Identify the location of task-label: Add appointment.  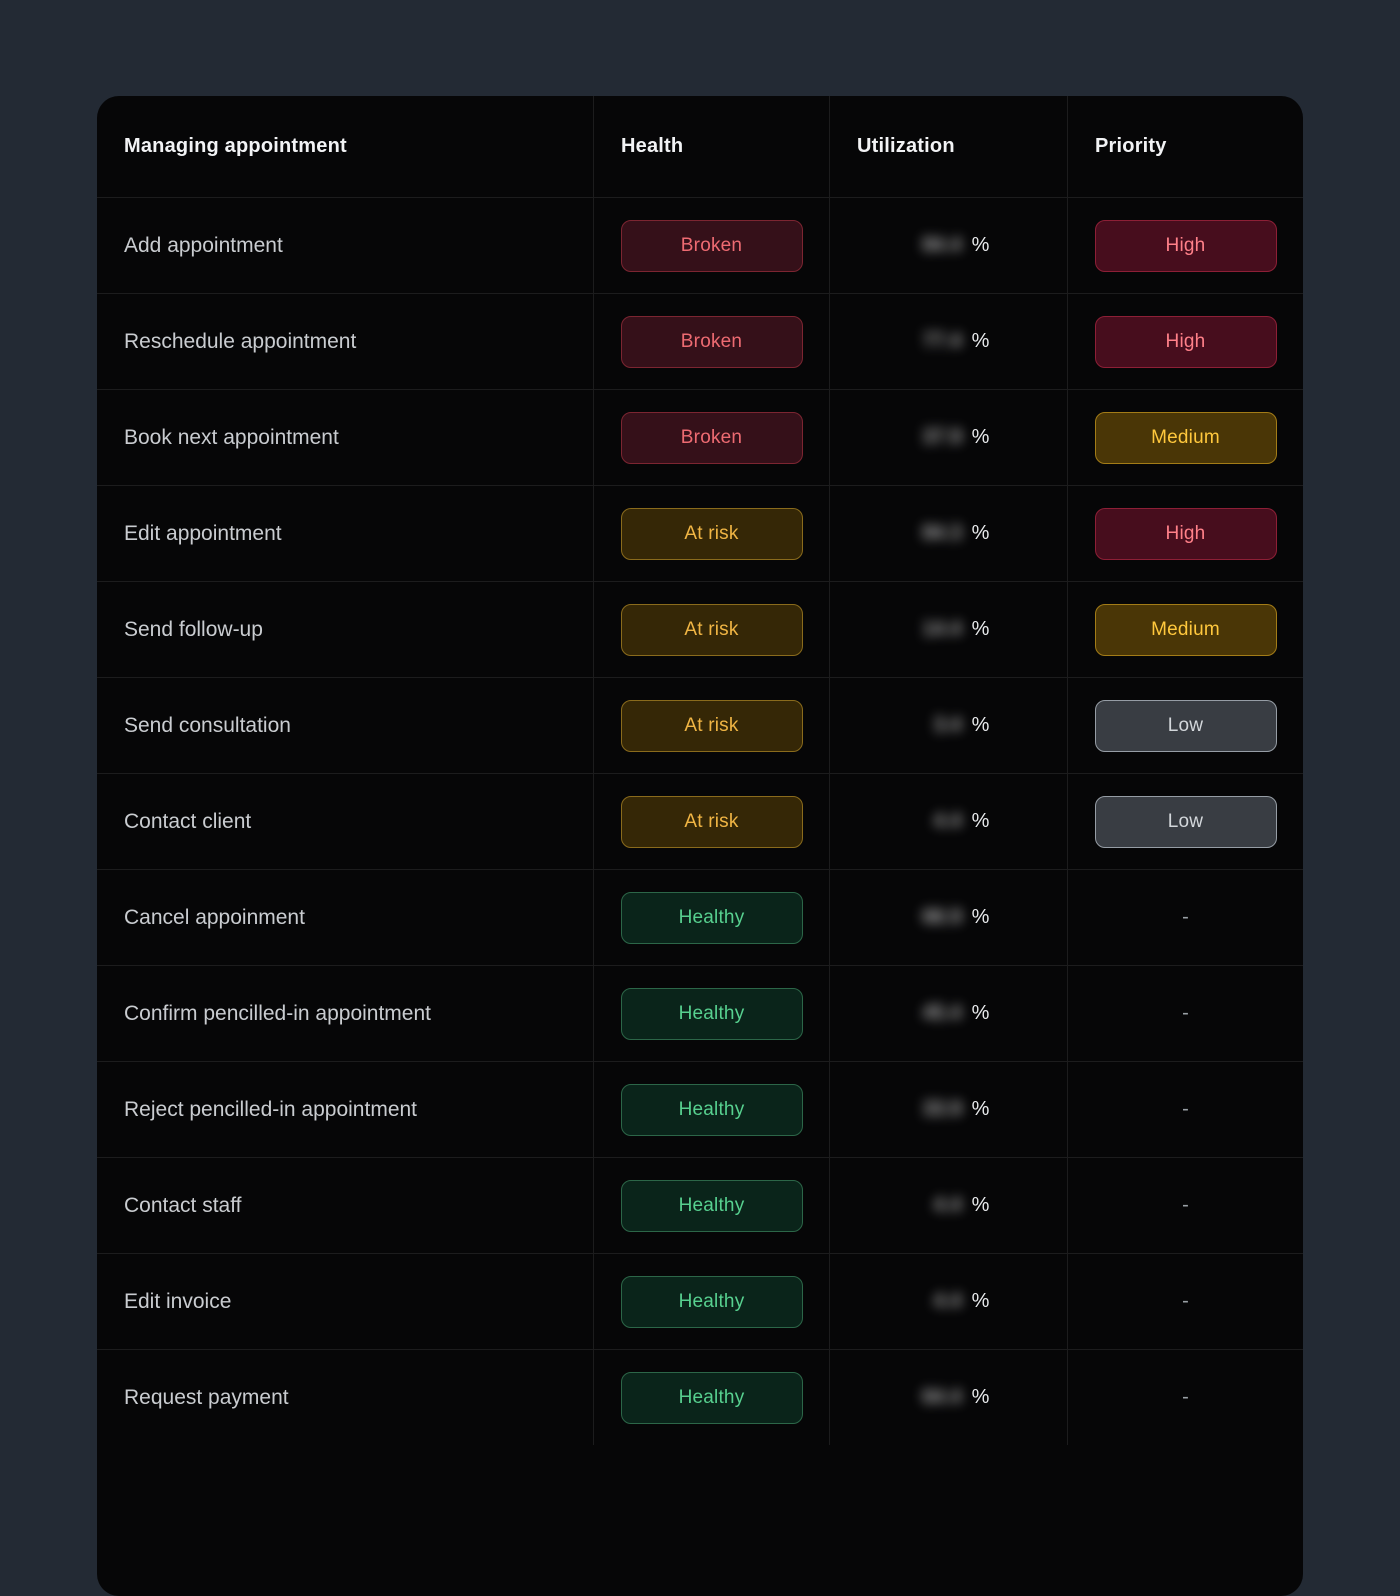
(203, 245).